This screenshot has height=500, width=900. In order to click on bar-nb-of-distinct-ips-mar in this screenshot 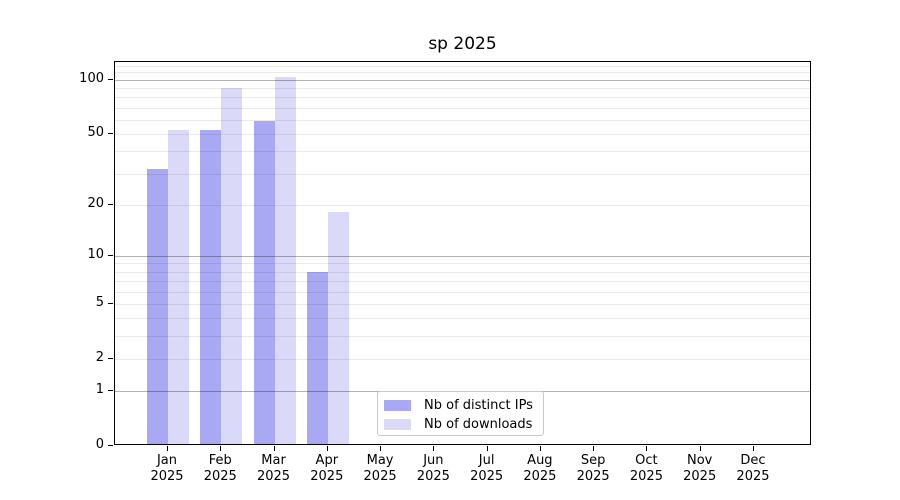, I will do `click(264, 282)`.